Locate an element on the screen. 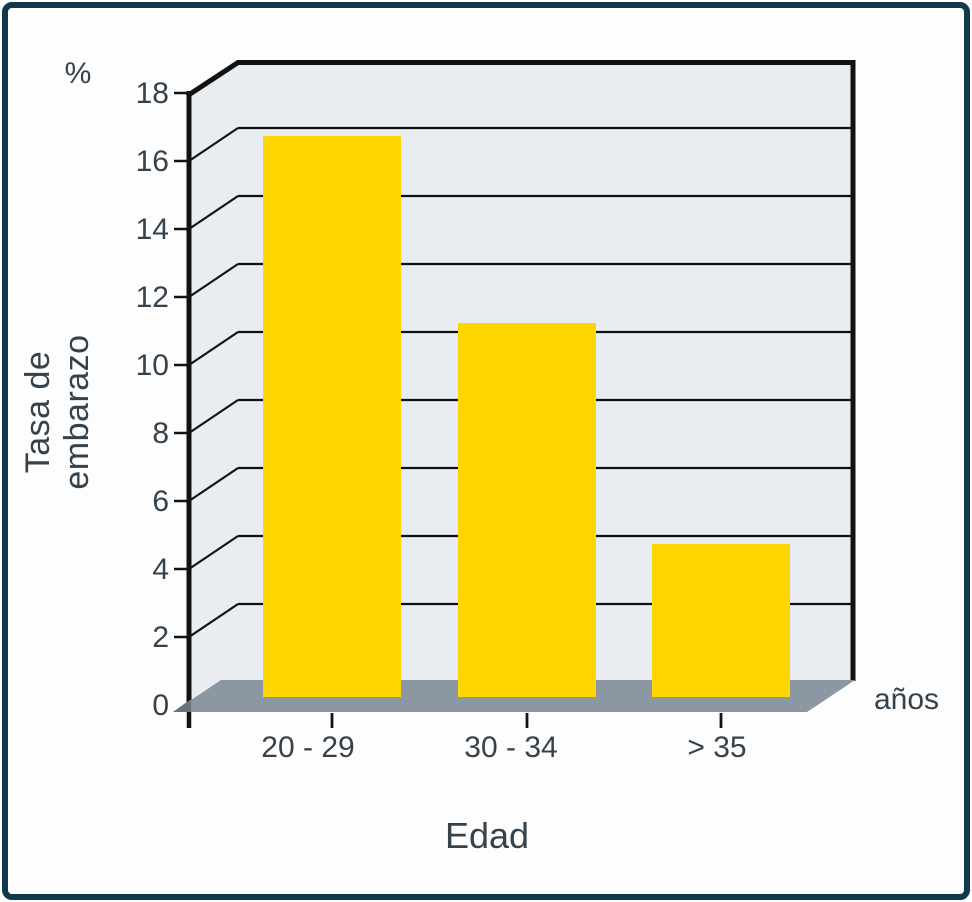  x-axis-title: Edad is located at coordinates (487, 835).